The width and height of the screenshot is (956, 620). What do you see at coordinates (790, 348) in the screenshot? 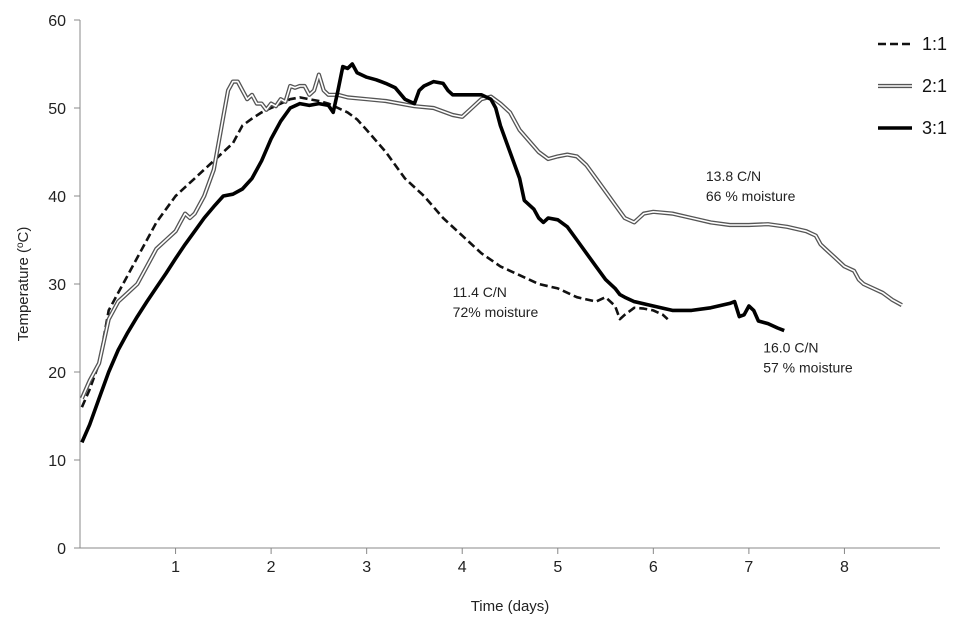
I see `annotation-line: 16.0 C/N` at bounding box center [790, 348].